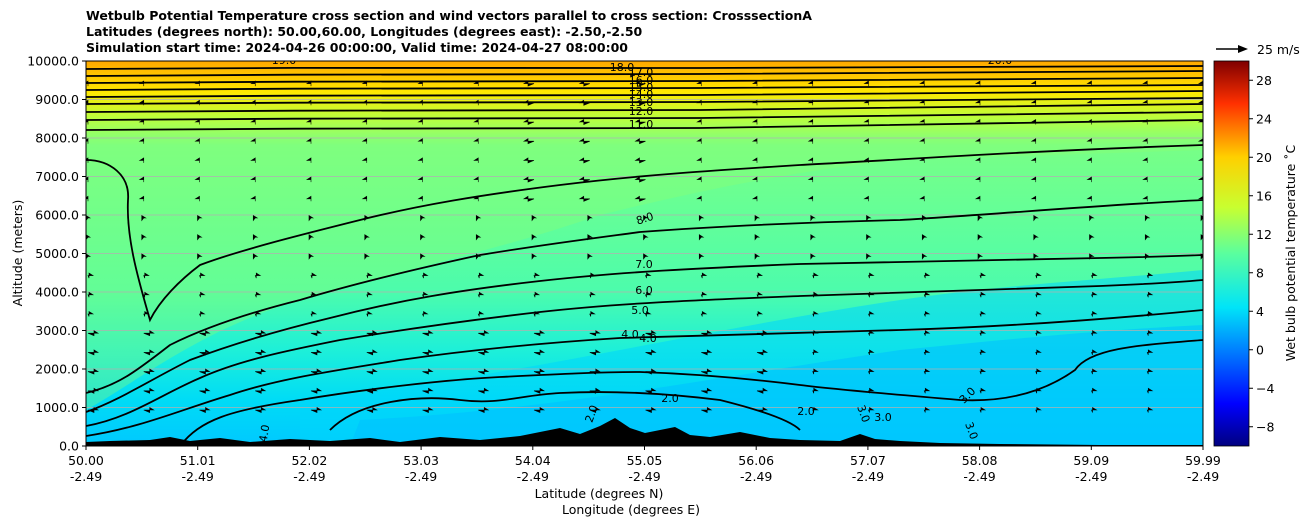 The width and height of the screenshot is (1311, 526). What do you see at coordinates (57, 138) in the screenshot?
I see `y-tick-label: 8000.0` at bounding box center [57, 138].